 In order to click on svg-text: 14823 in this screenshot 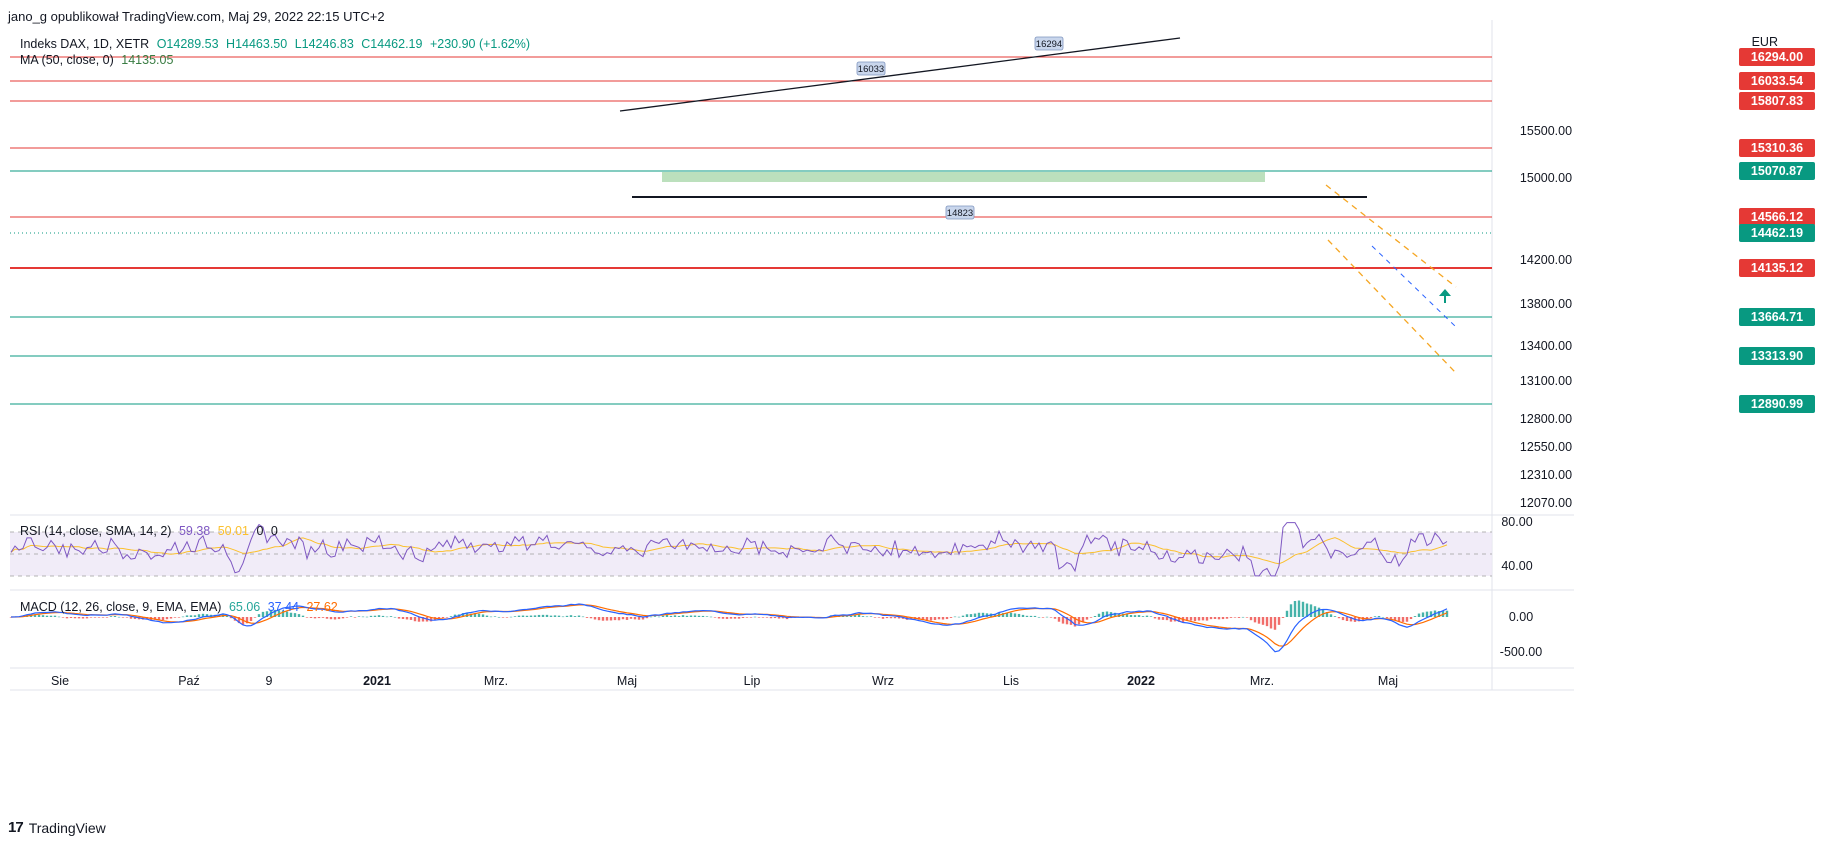, I will do `click(960, 213)`.